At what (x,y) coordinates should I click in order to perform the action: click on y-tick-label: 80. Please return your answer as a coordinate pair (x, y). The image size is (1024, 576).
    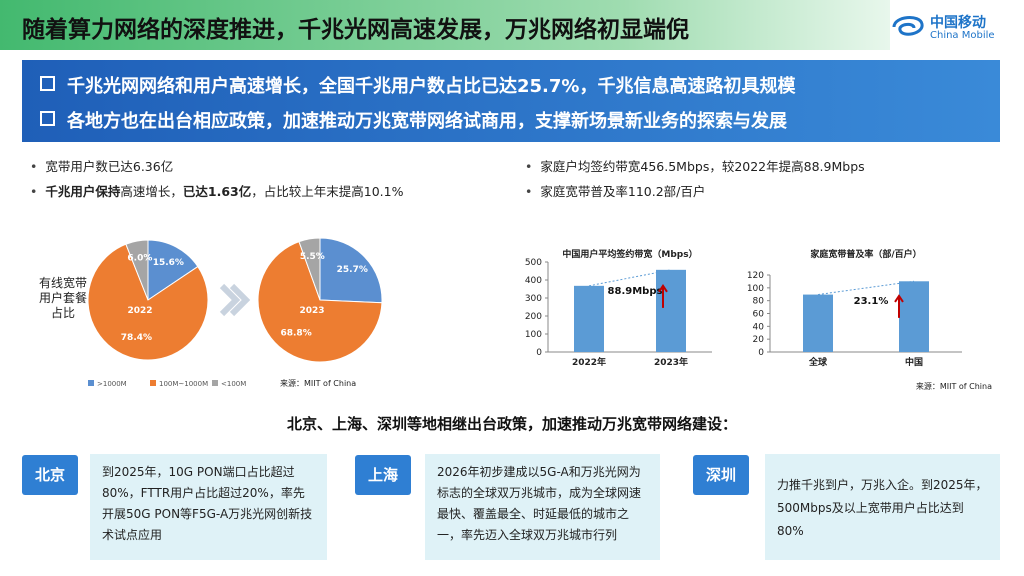
    Looking at the image, I should click on (759, 302).